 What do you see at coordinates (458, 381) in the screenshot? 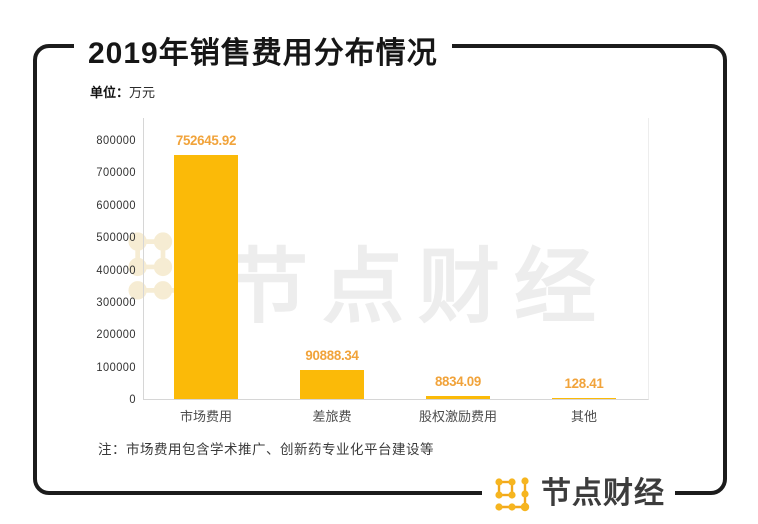
I see `bar-value-label: 8834.09` at bounding box center [458, 381].